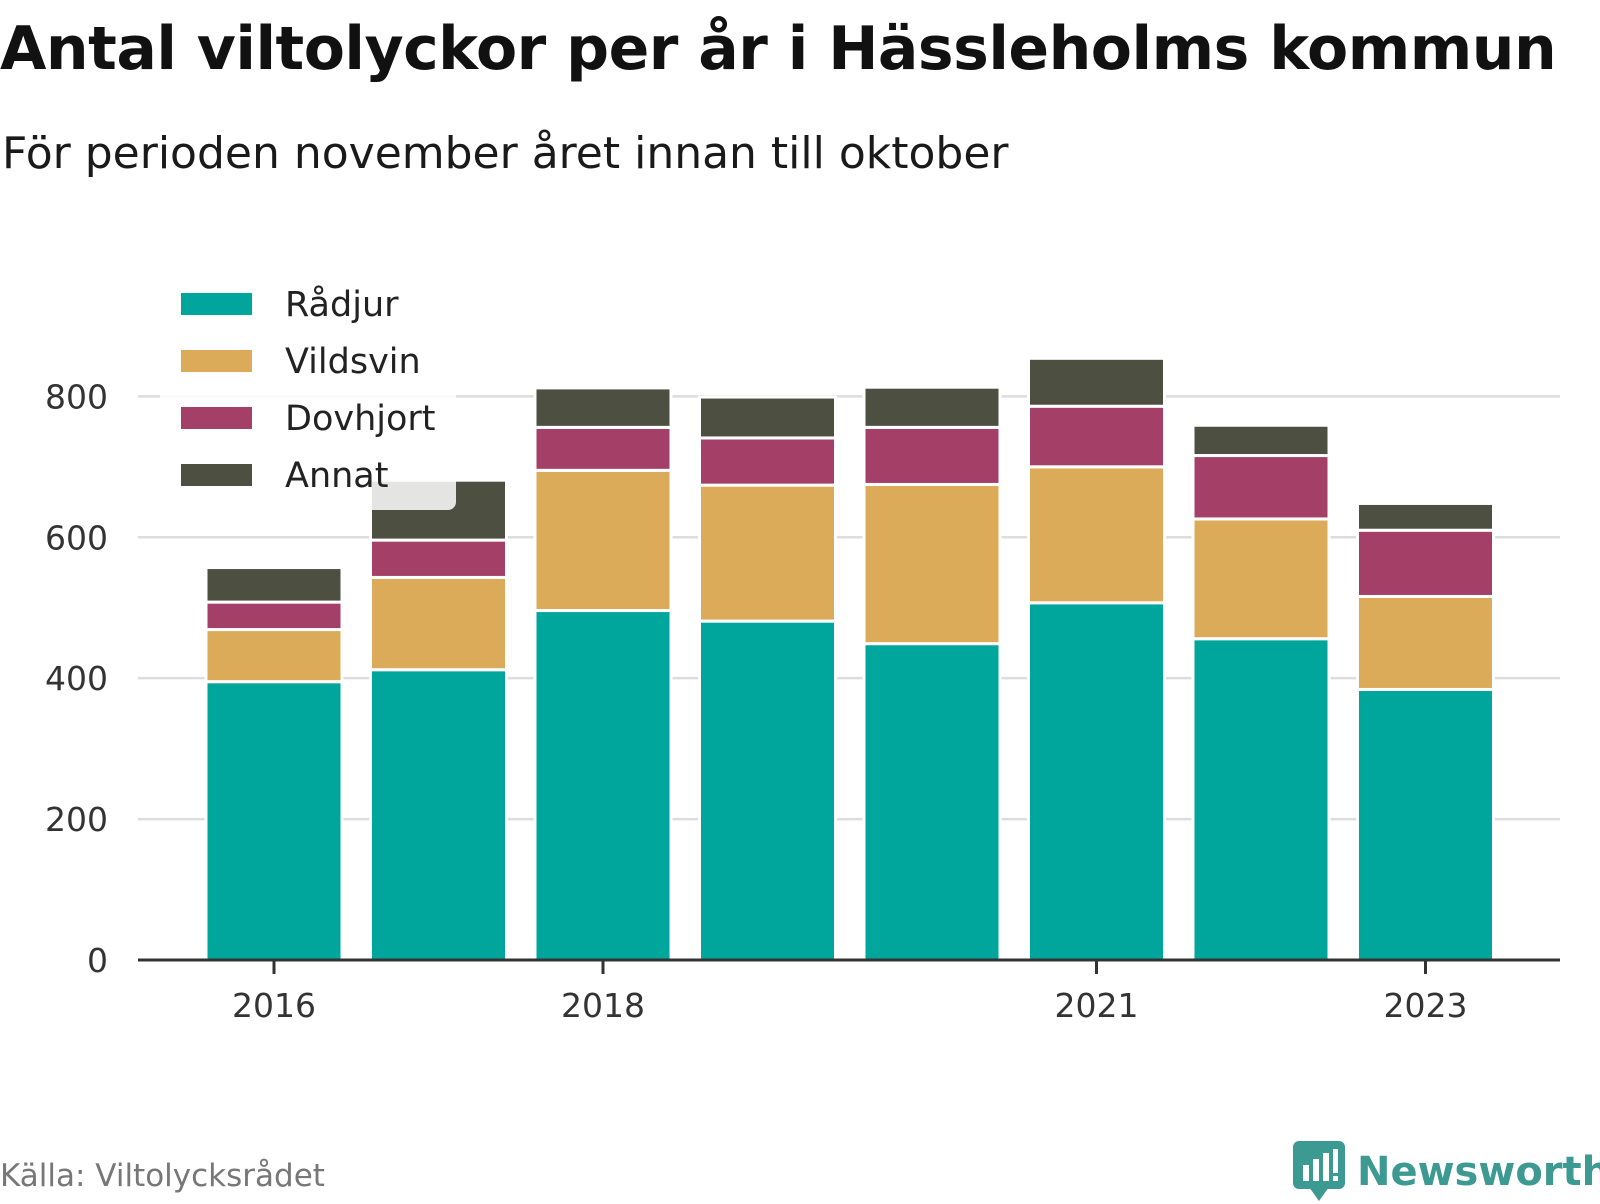 The height and width of the screenshot is (1204, 1600). What do you see at coordinates (767, 790) in the screenshot?
I see `bar-rådjur-2019` at bounding box center [767, 790].